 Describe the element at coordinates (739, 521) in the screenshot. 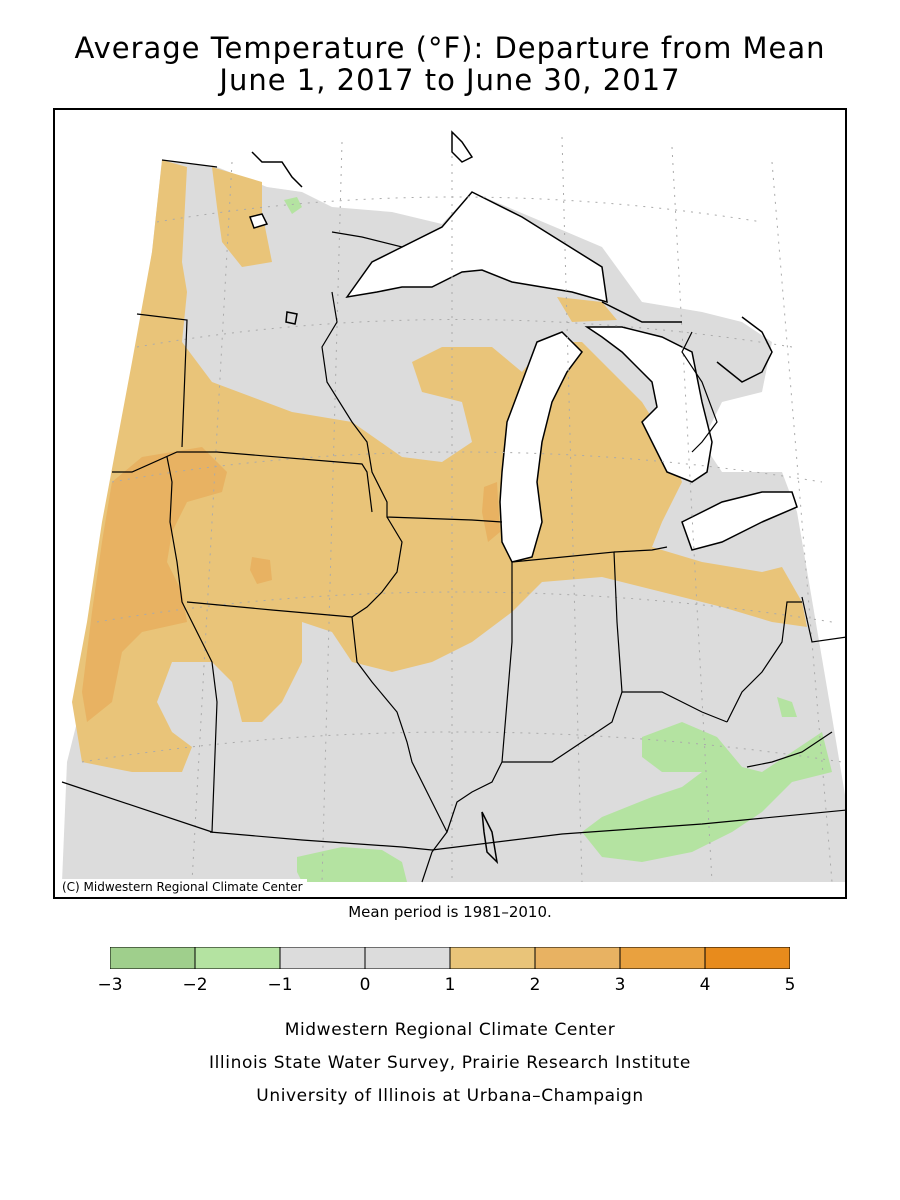

I see `lake-erie` at that location.